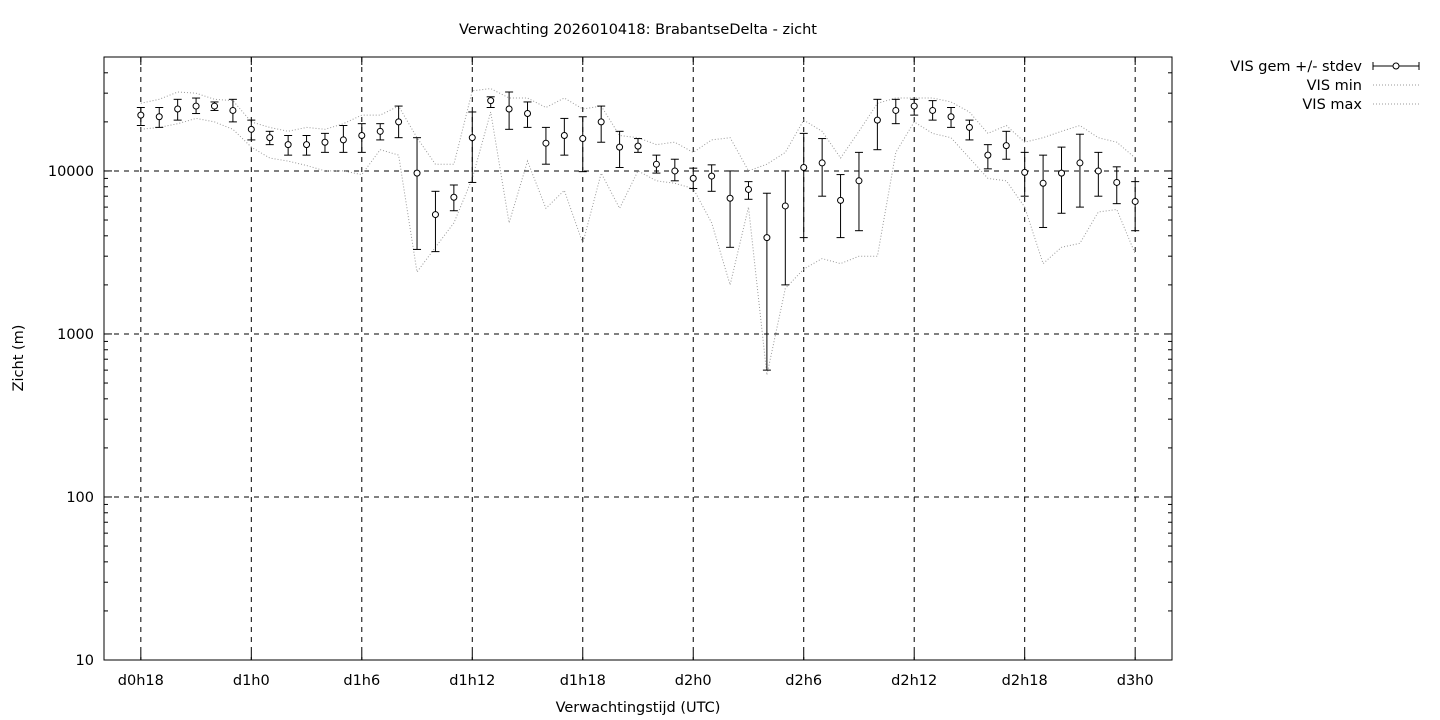  What do you see at coordinates (85, 661) in the screenshot?
I see `y-tick-label: 10` at bounding box center [85, 661].